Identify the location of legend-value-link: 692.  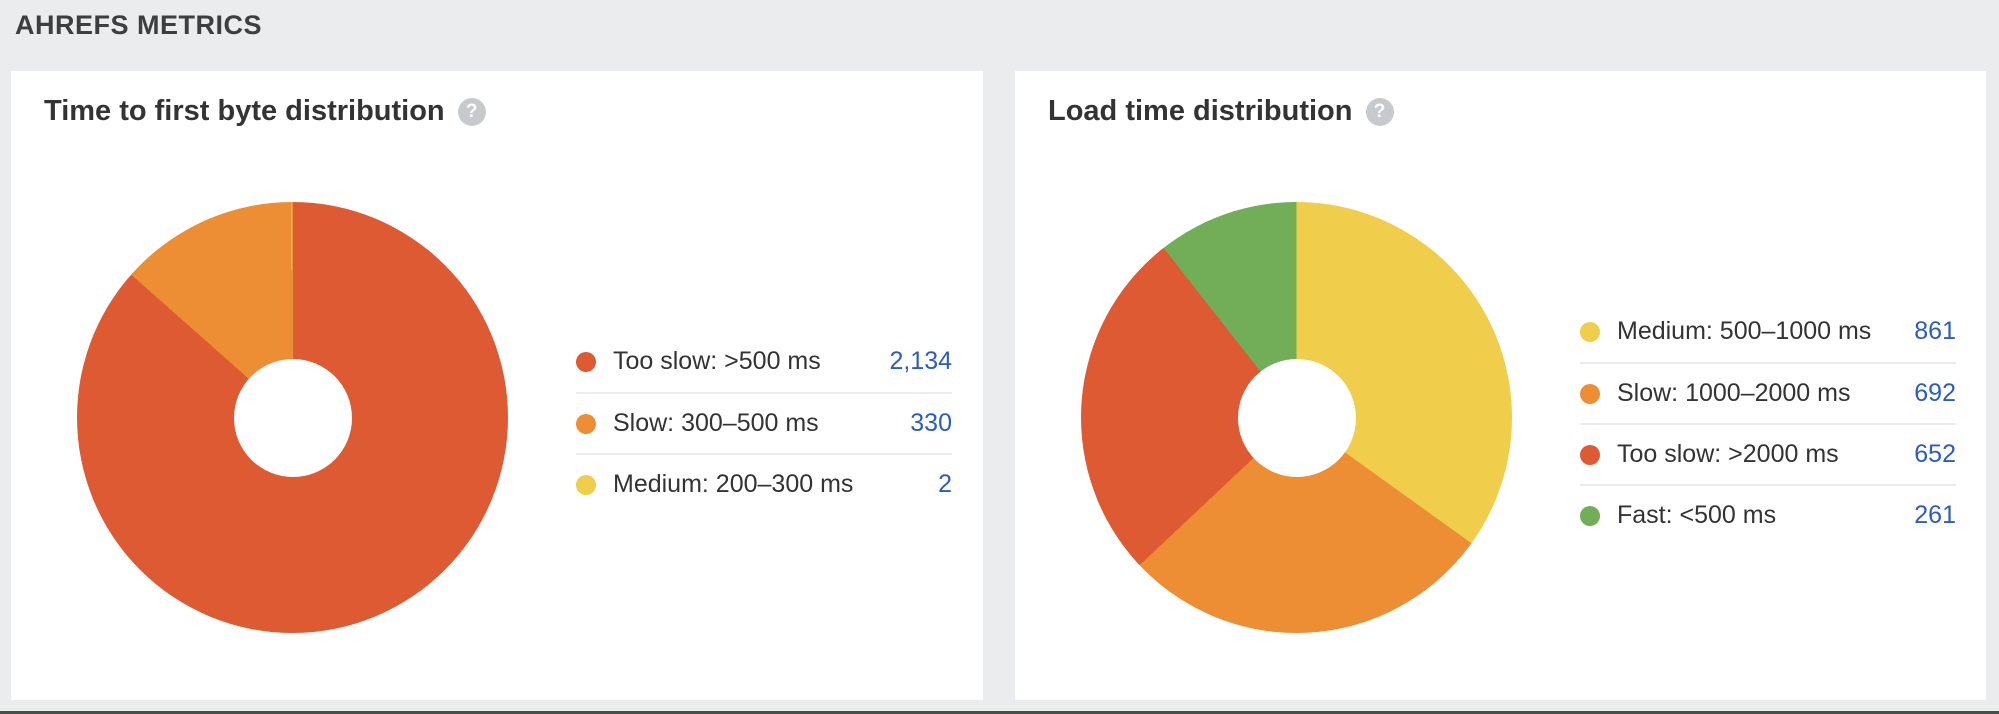
(1935, 393).